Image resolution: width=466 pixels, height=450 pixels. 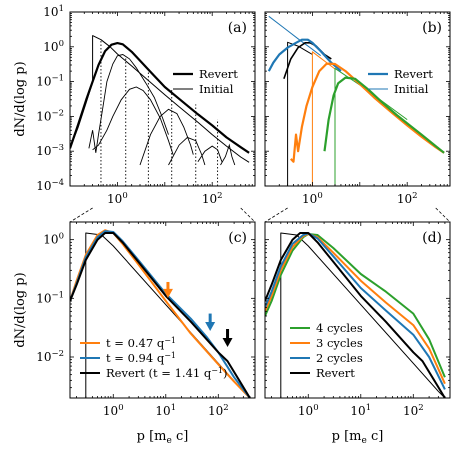 What do you see at coordinates (237, 238) in the screenshot?
I see `panel-label: (c)` at bounding box center [237, 238].